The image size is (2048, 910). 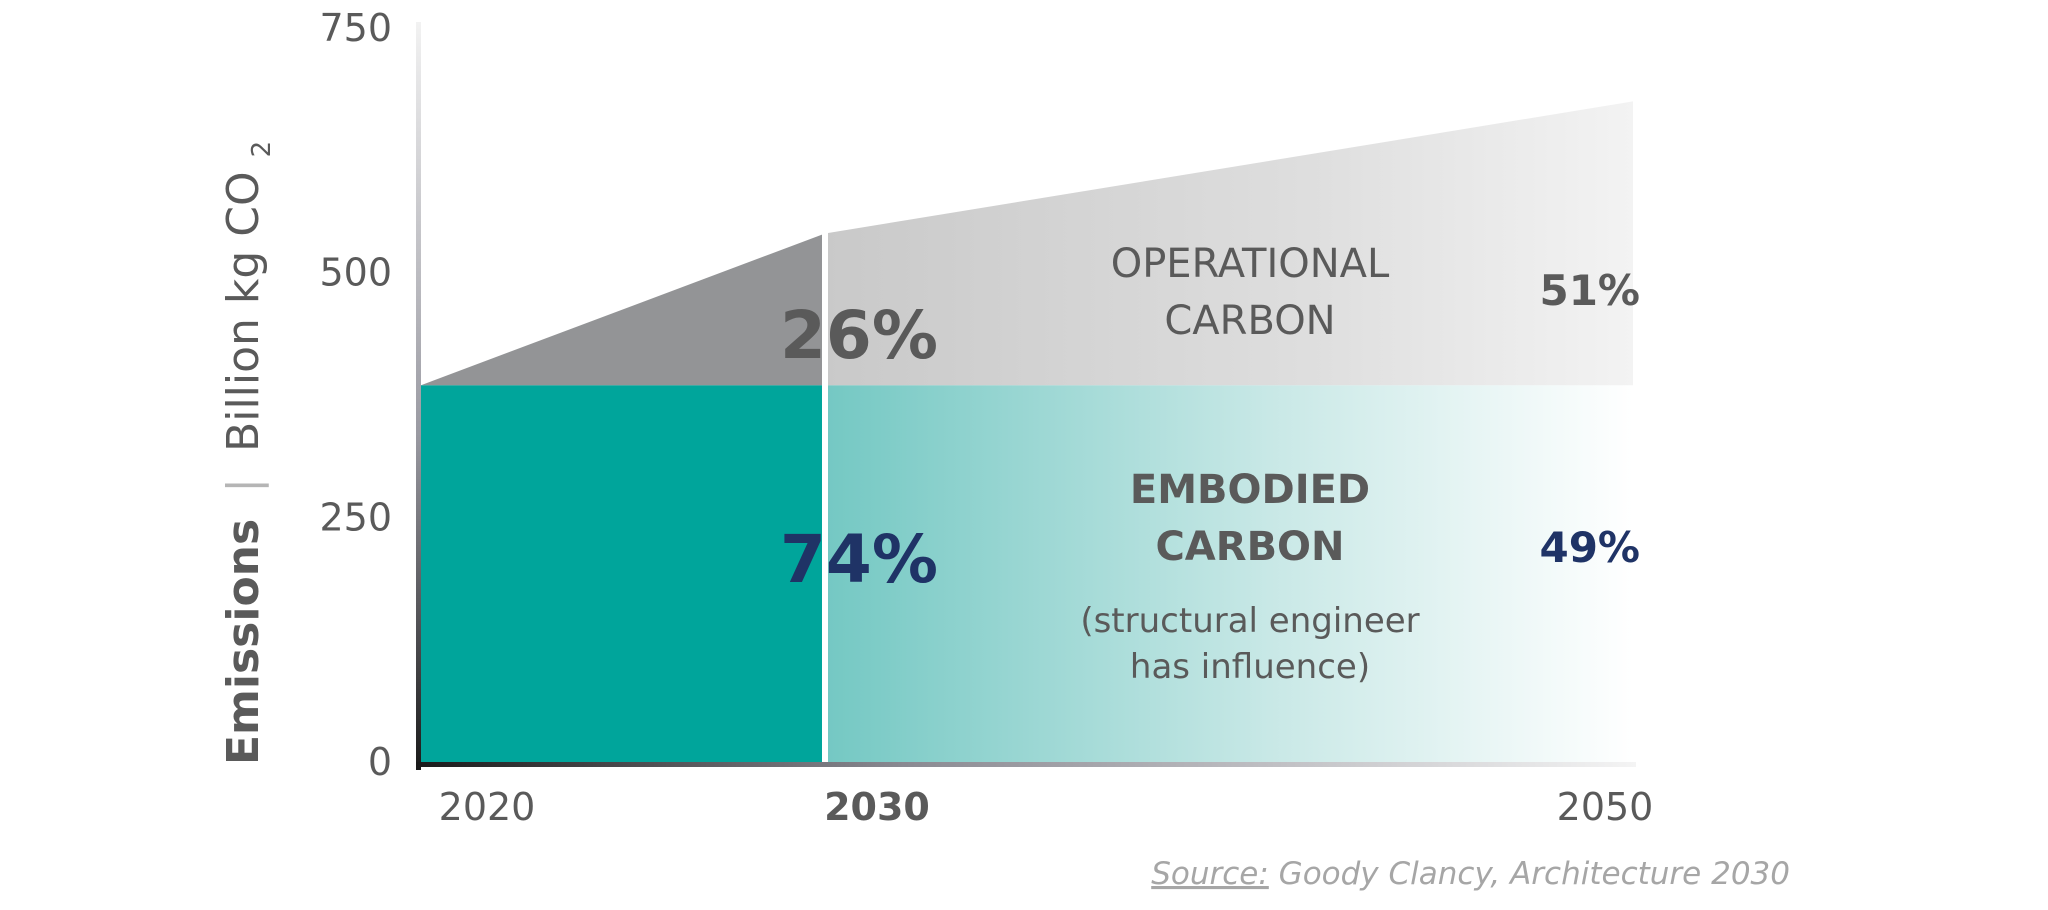 What do you see at coordinates (380, 762) in the screenshot?
I see `y-tick-label-0: 0` at bounding box center [380, 762].